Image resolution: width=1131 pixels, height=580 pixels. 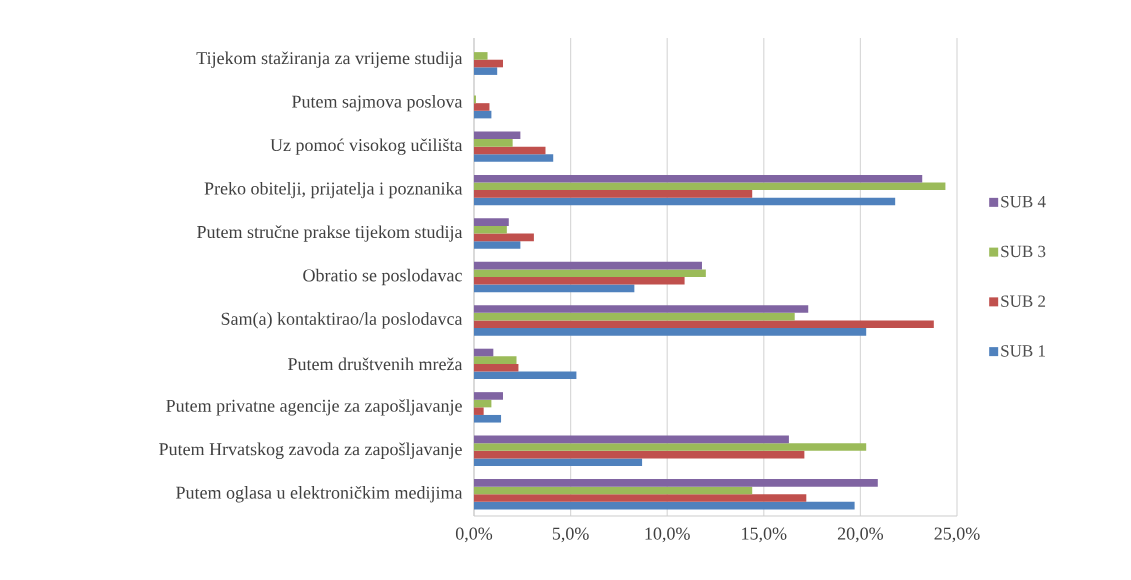 What do you see at coordinates (1023, 251) in the screenshot?
I see `legend-label: SUB 3` at bounding box center [1023, 251].